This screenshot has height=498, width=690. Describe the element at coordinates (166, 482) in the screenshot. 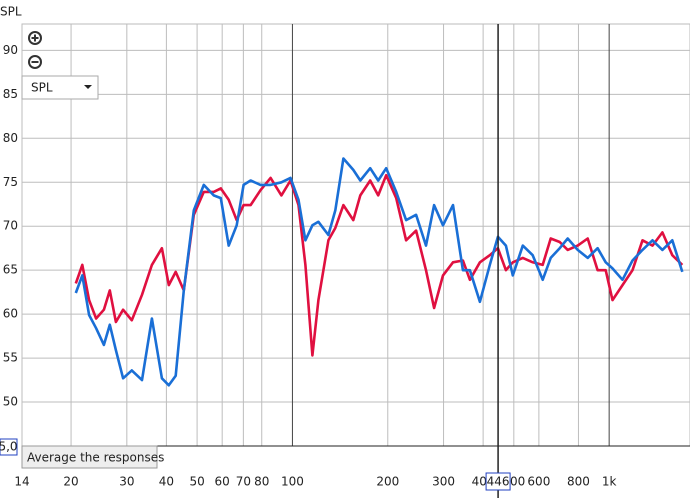

I see `x-tick-label: 40` at that location.